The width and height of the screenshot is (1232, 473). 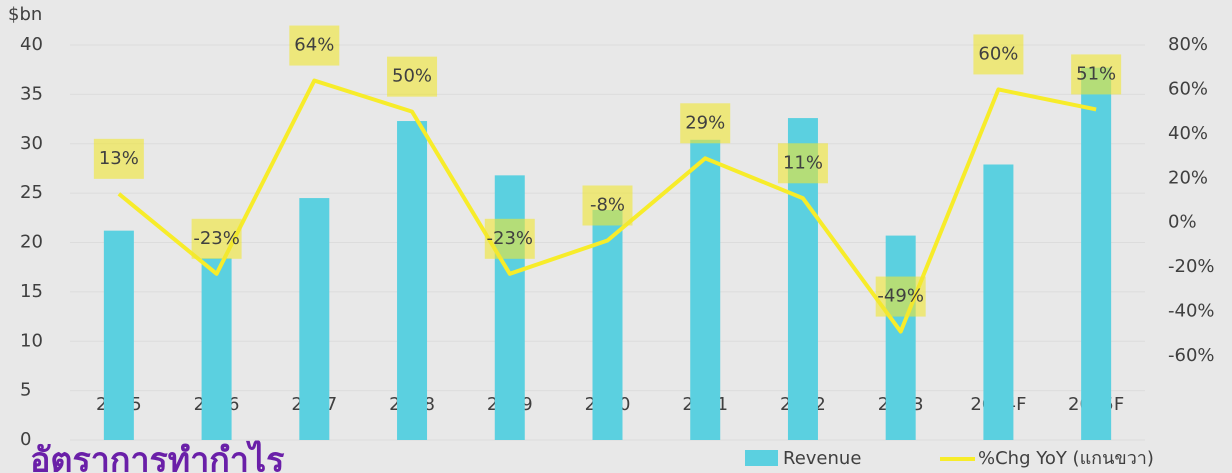 What do you see at coordinates (1182, 222) in the screenshot?
I see `y2-tick-label: 0%` at bounding box center [1182, 222].